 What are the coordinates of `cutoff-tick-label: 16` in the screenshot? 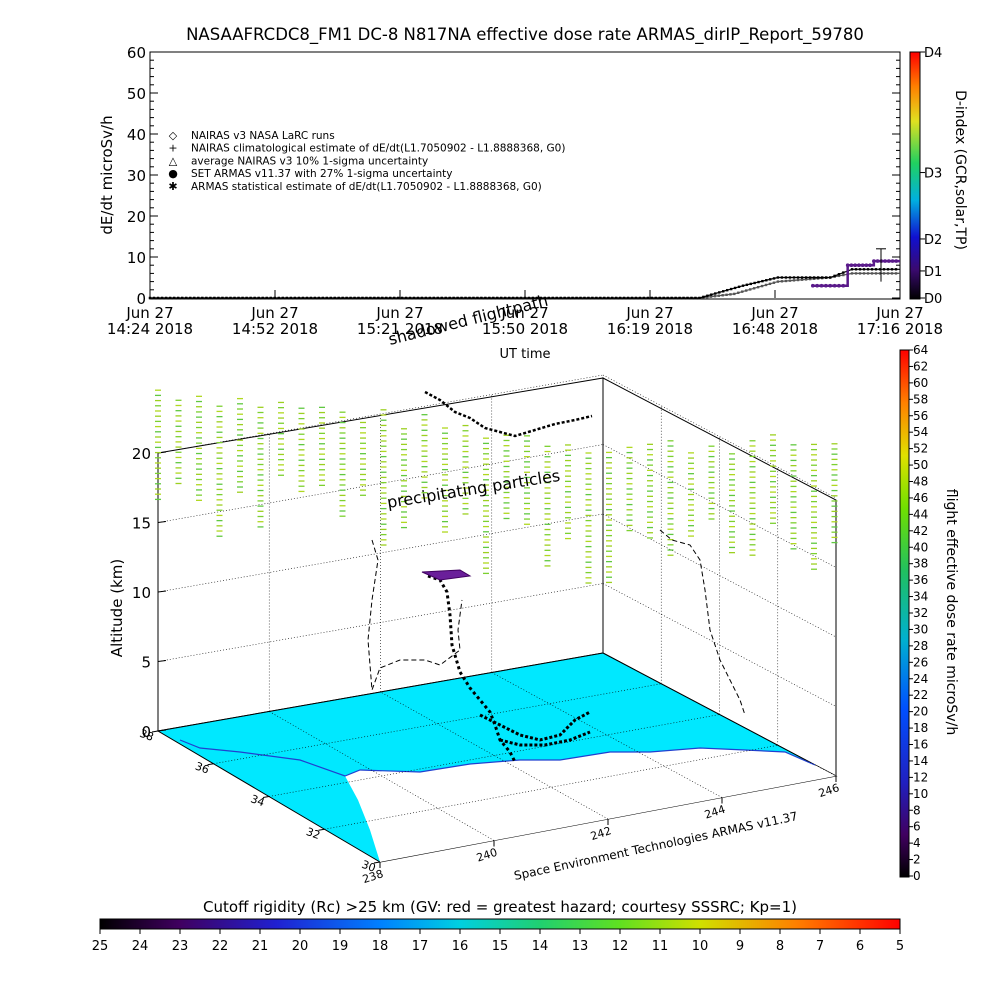 It's located at (460, 946).